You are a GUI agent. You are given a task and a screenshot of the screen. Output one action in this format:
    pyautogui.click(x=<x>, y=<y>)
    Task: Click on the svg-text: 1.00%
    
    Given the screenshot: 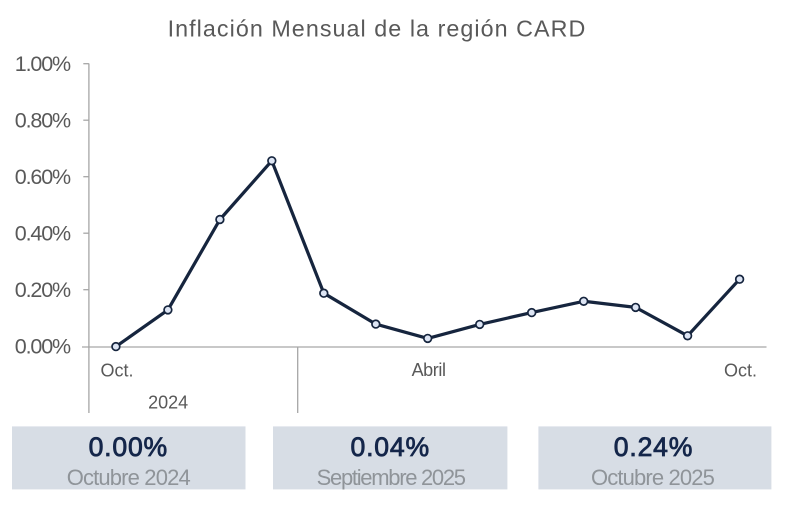 What is the action you would take?
    pyautogui.click(x=43, y=64)
    